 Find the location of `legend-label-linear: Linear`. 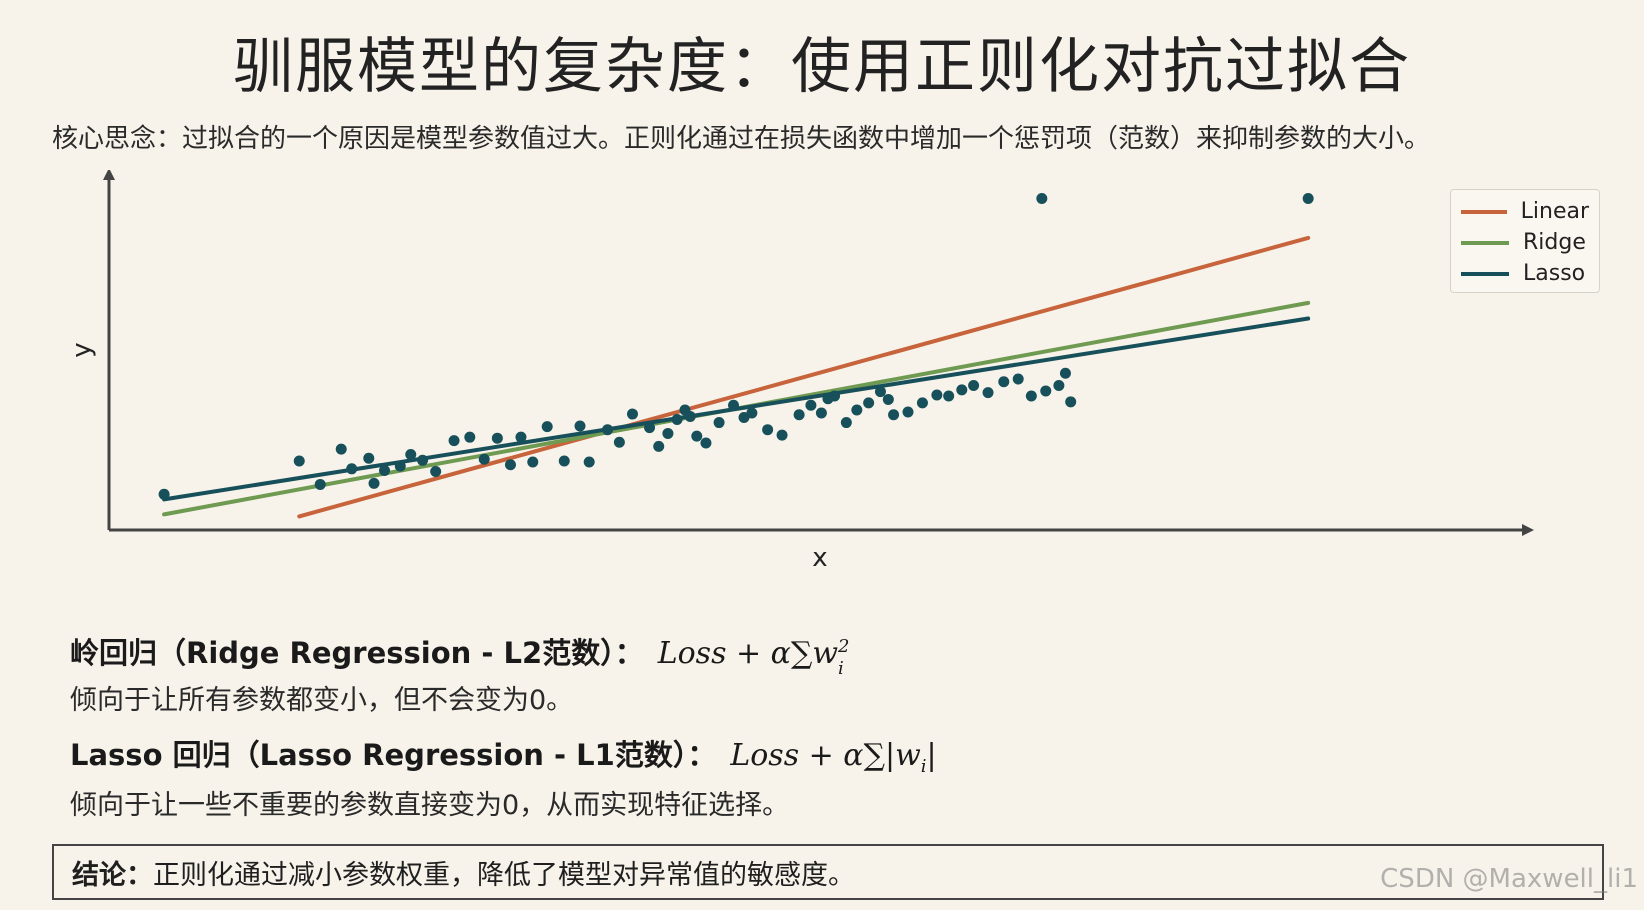

legend-label-linear: Linear is located at coordinates (1554, 211).